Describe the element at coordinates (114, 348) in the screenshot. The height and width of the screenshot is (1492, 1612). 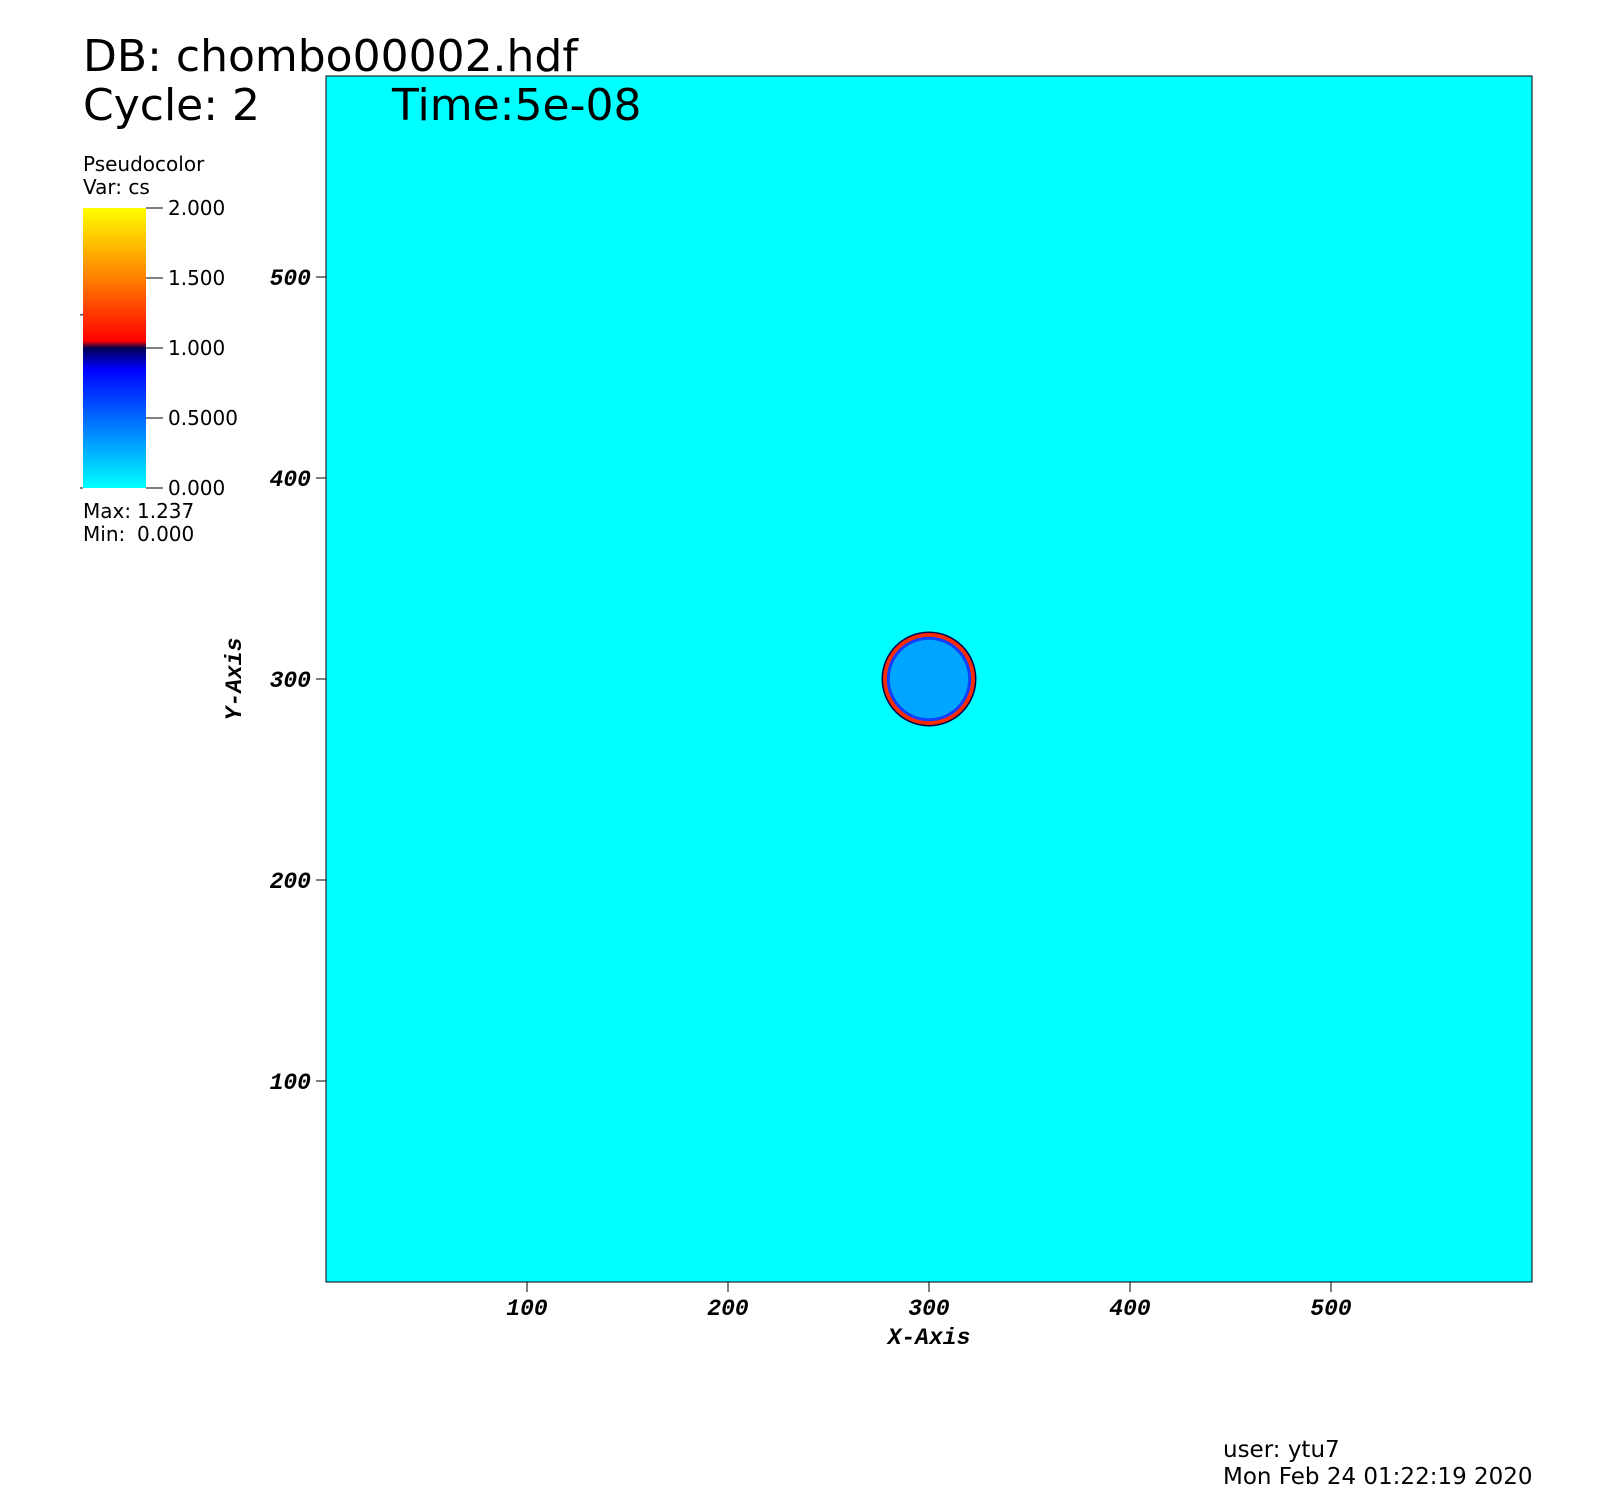
I see `colorbar` at that location.